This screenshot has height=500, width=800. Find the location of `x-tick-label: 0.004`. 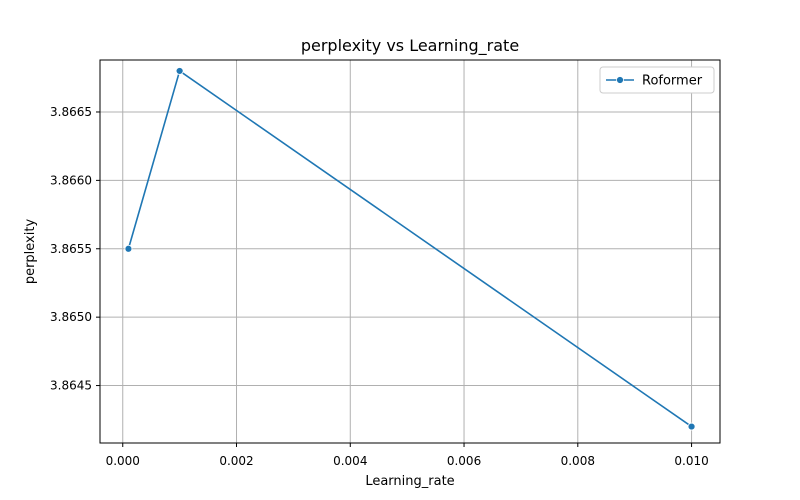

x-tick-label: 0.004 is located at coordinates (350, 461).